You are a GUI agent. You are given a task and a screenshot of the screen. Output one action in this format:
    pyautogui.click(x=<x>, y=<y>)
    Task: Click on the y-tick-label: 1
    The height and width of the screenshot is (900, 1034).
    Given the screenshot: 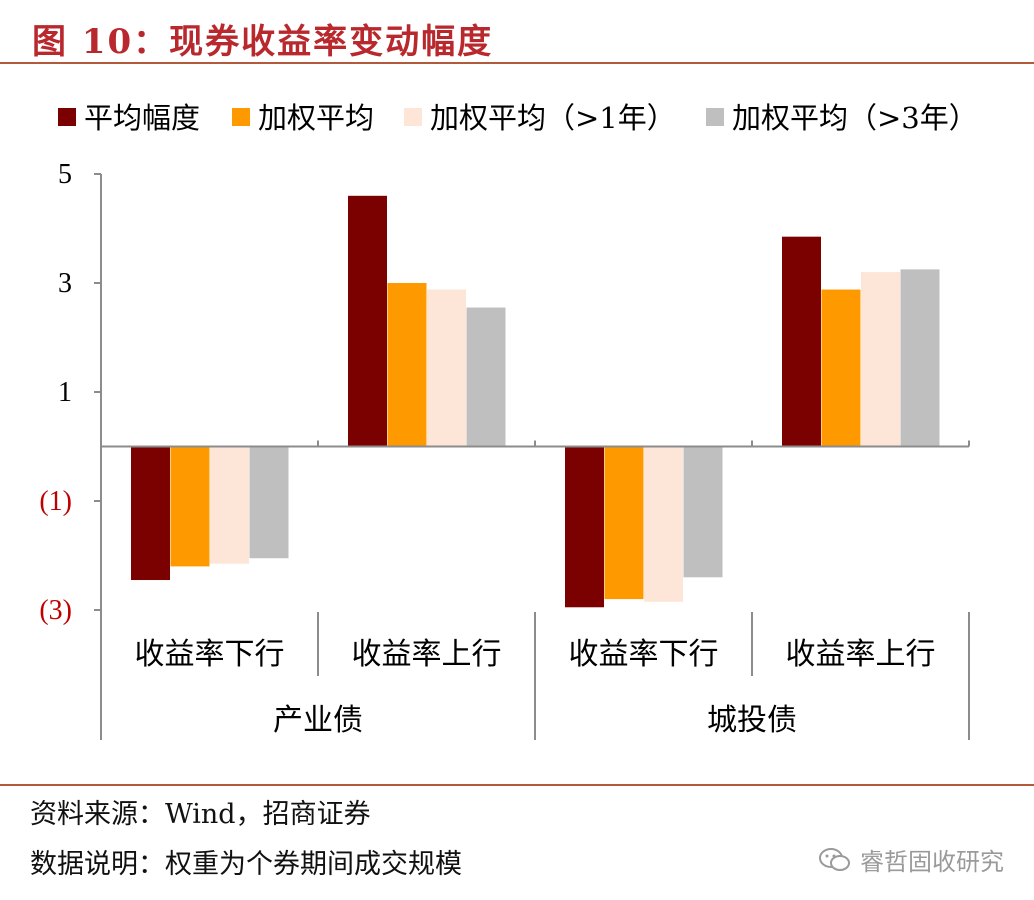 What is the action you would take?
    pyautogui.click(x=65, y=392)
    